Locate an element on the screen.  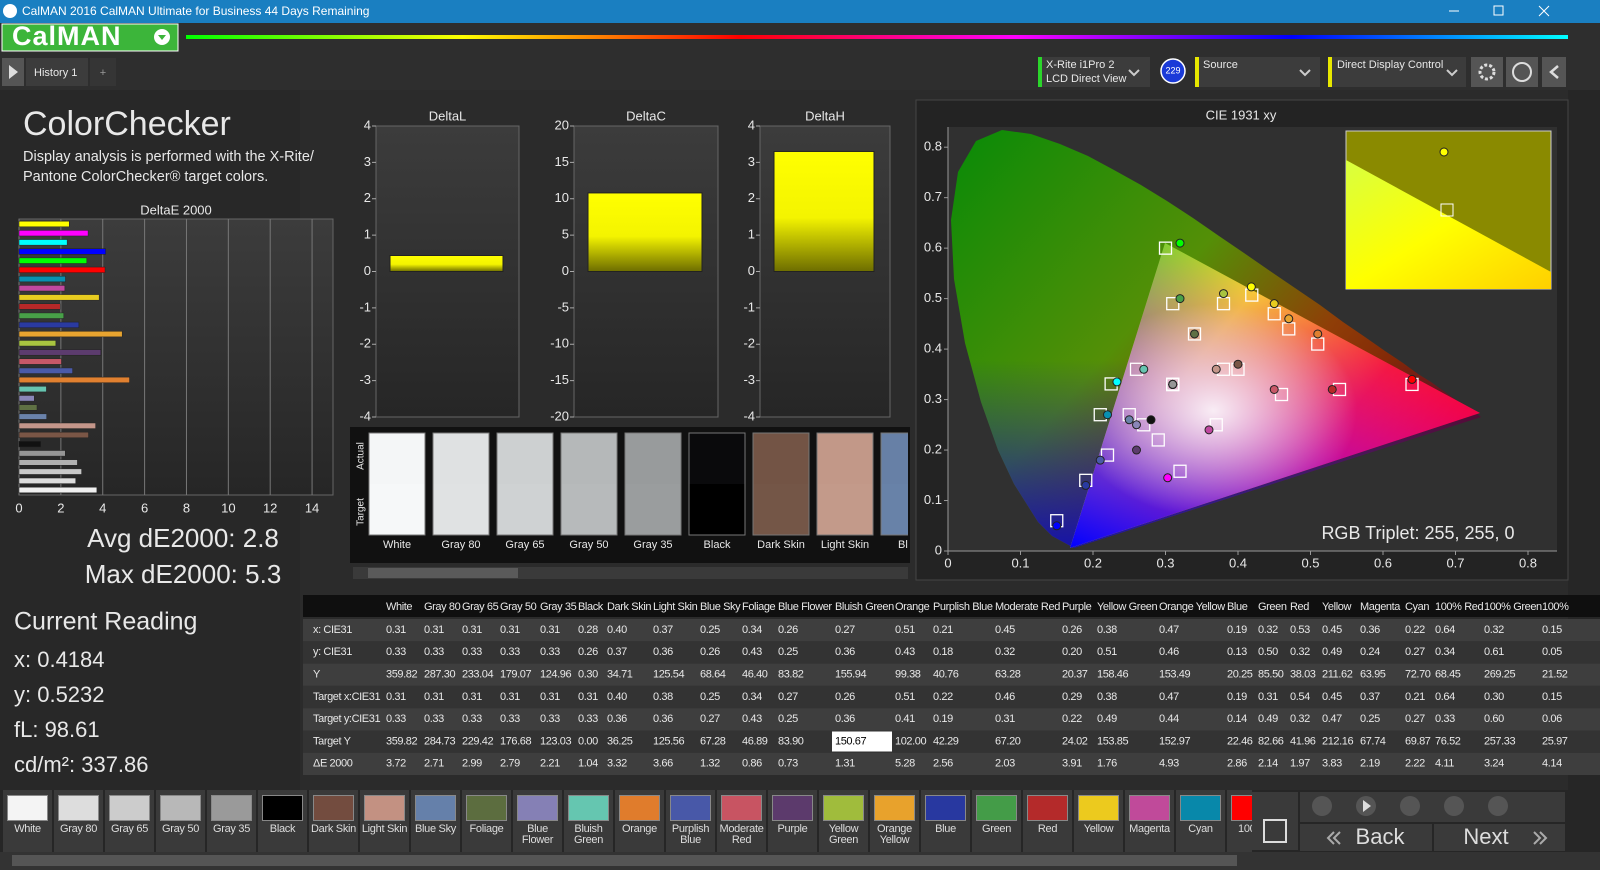
color-patch-button: Bluish Green is located at coordinates (588, 821).